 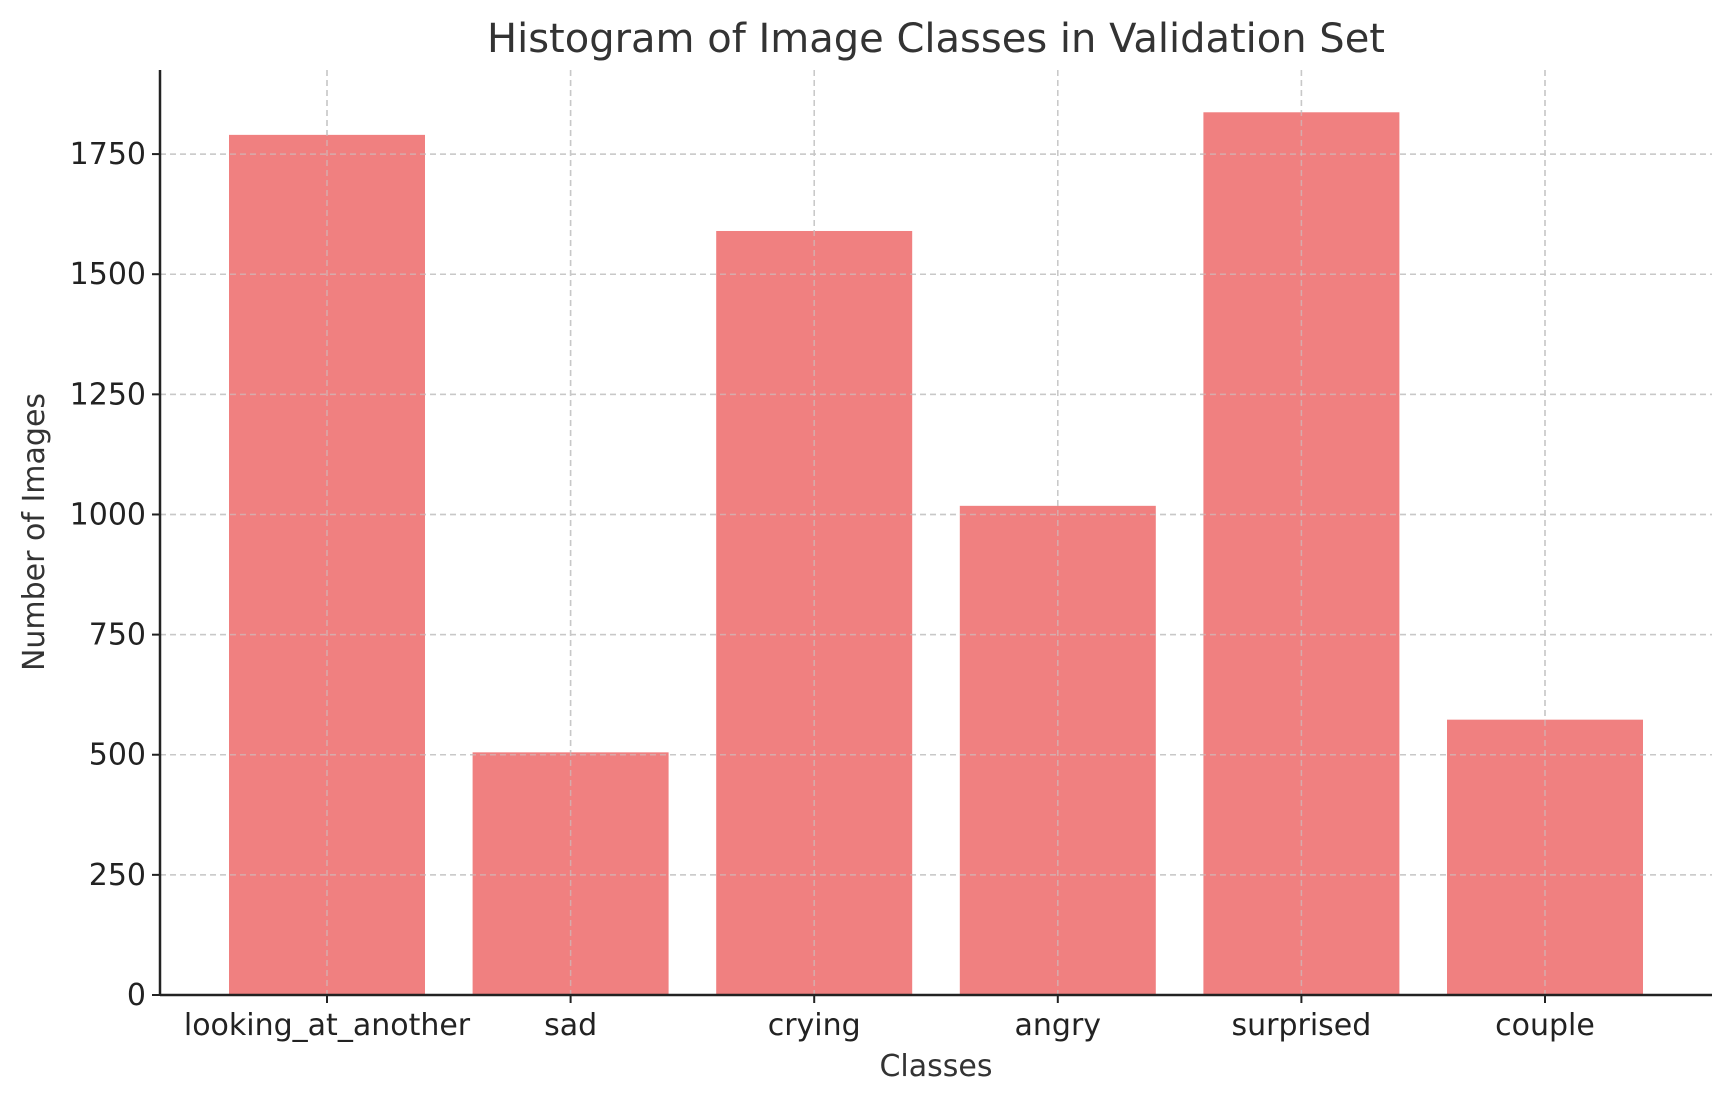 What do you see at coordinates (935, 1066) in the screenshot?
I see `x-axis-label: Classes` at bounding box center [935, 1066].